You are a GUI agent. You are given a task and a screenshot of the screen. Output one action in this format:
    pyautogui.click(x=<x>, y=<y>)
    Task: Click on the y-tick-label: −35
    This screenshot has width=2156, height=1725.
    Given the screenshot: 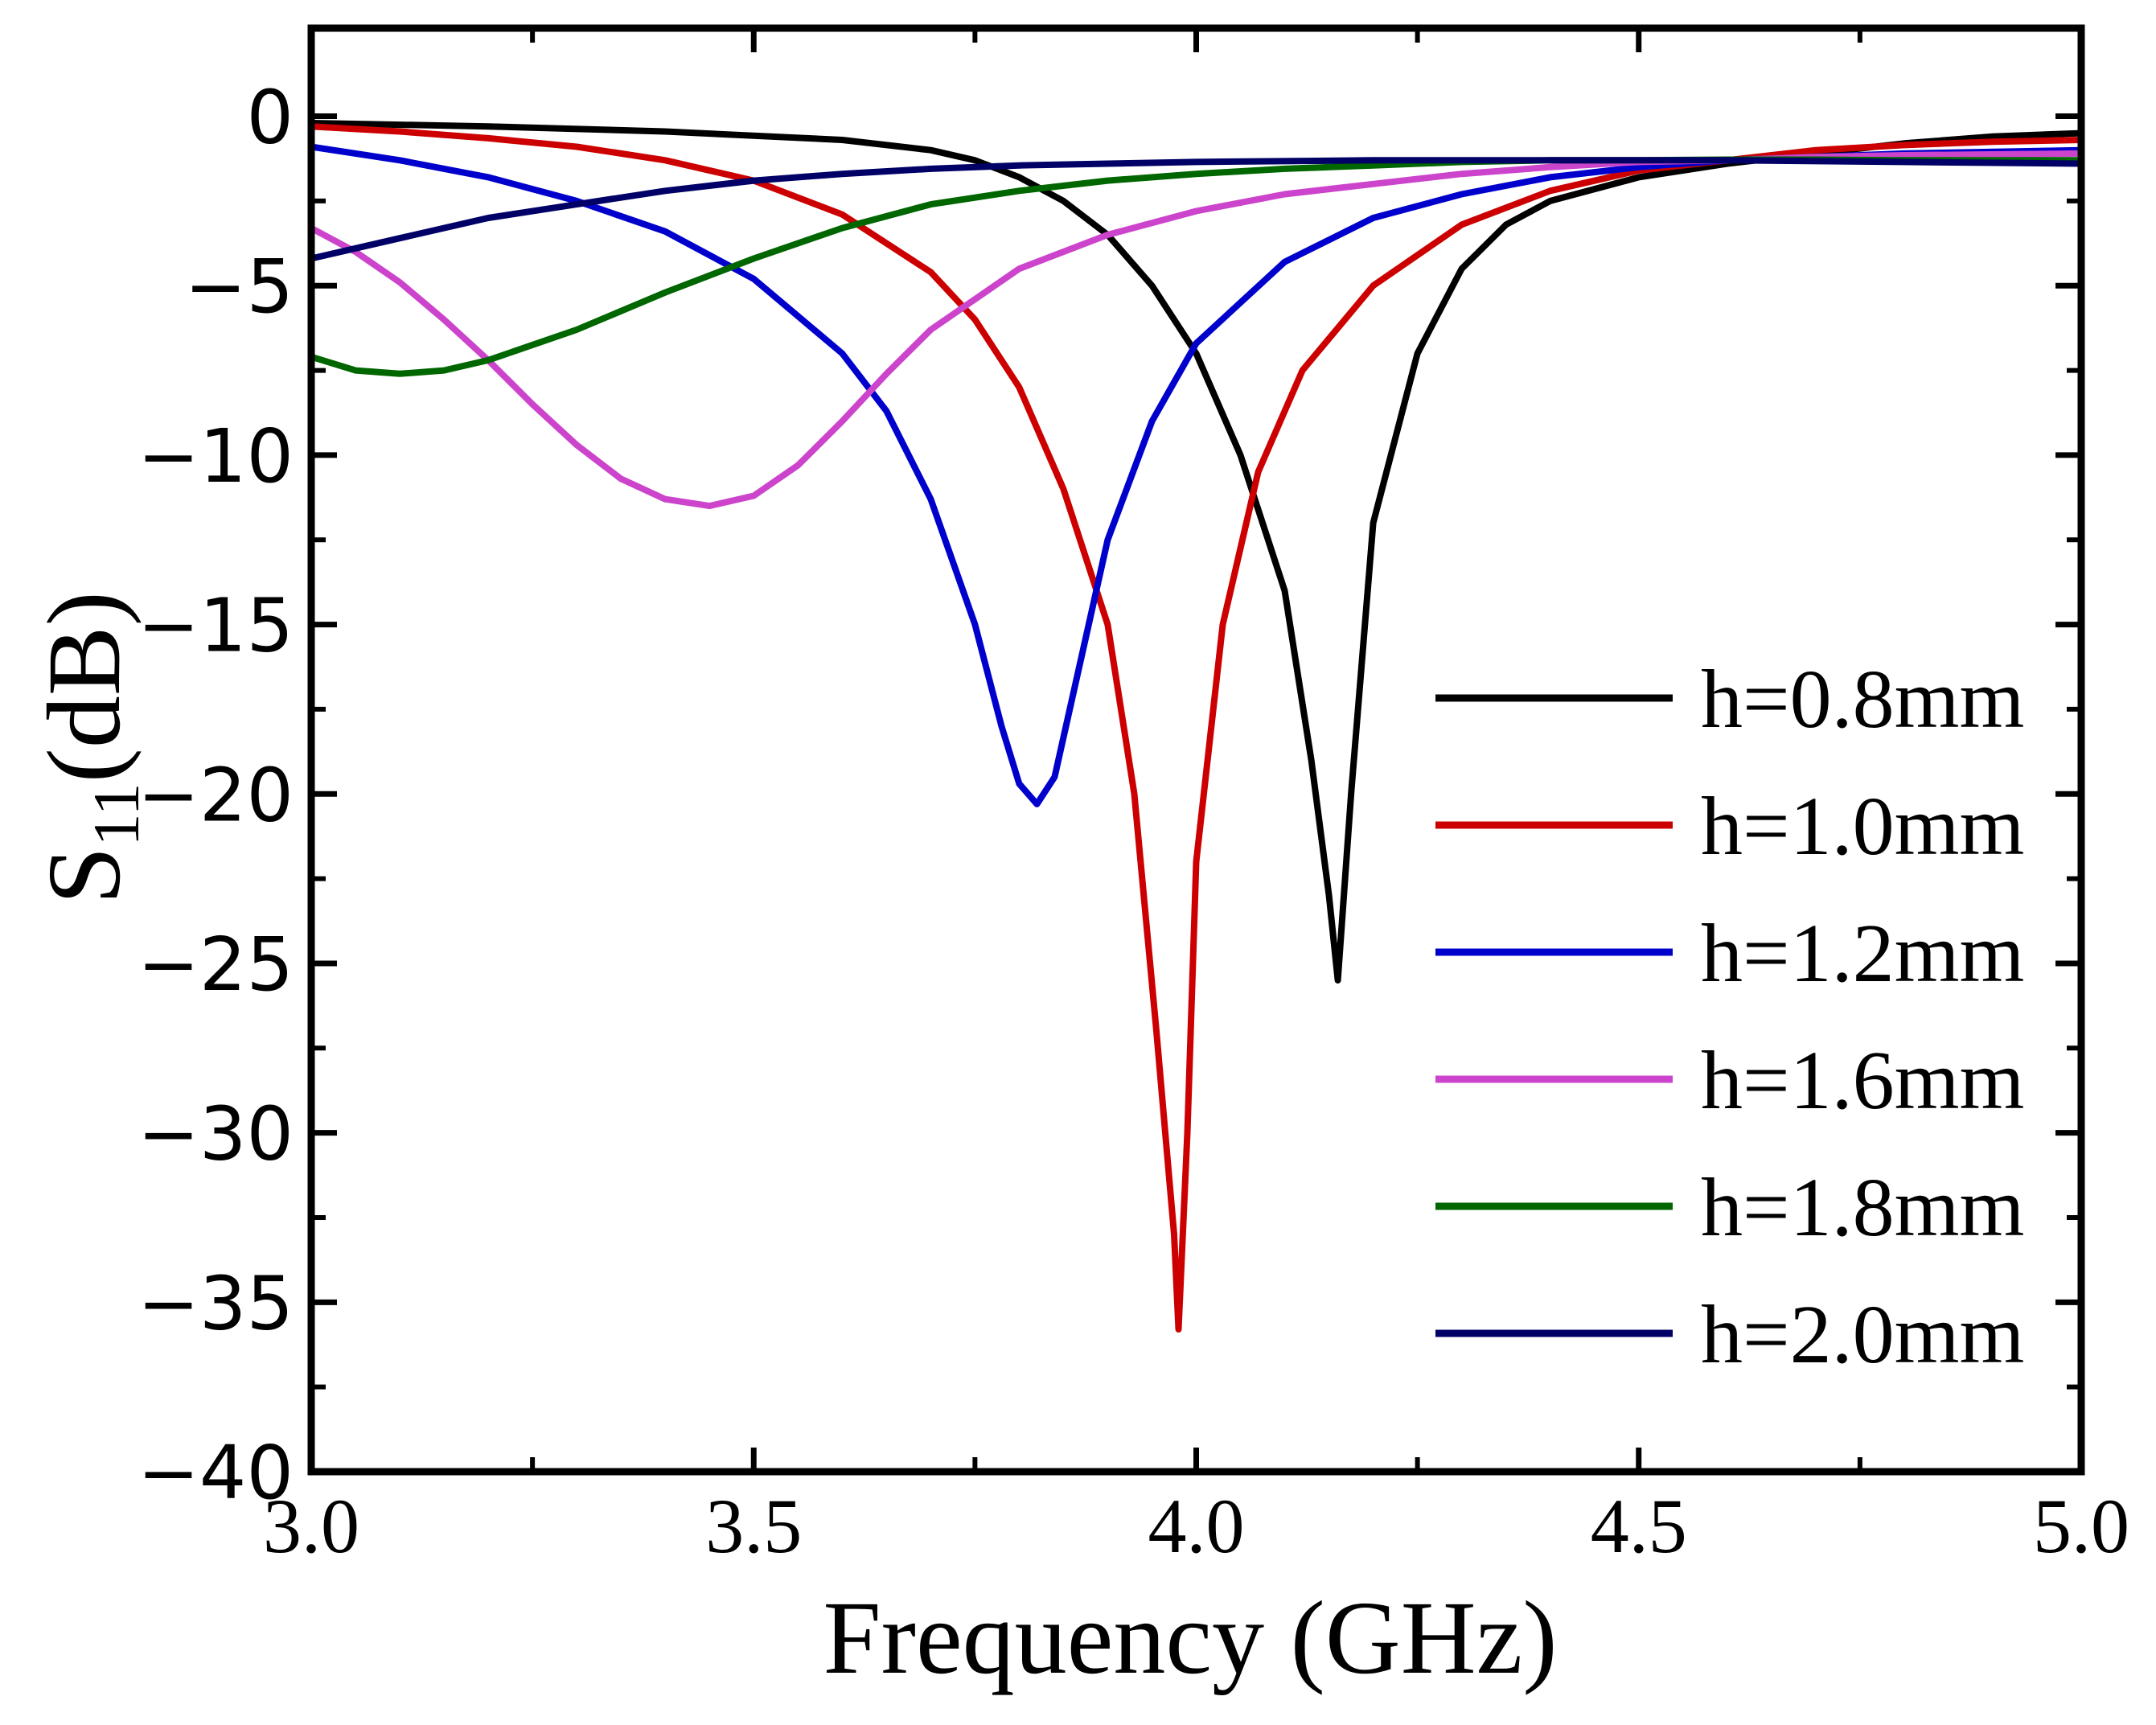 What is the action you would take?
    pyautogui.click(x=216, y=1303)
    